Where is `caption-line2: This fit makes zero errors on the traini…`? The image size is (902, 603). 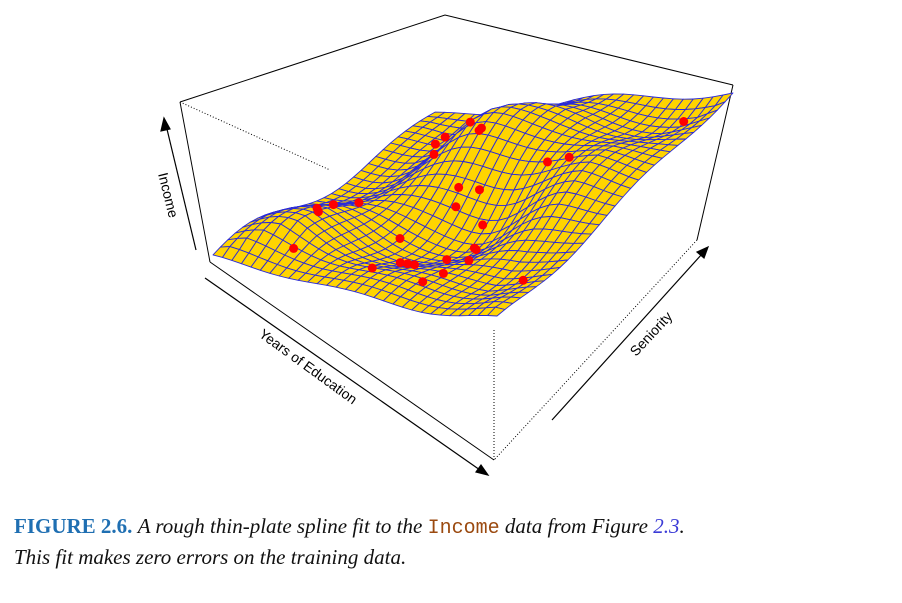 caption-line2: This fit makes zero errors on the traini… is located at coordinates (210, 557).